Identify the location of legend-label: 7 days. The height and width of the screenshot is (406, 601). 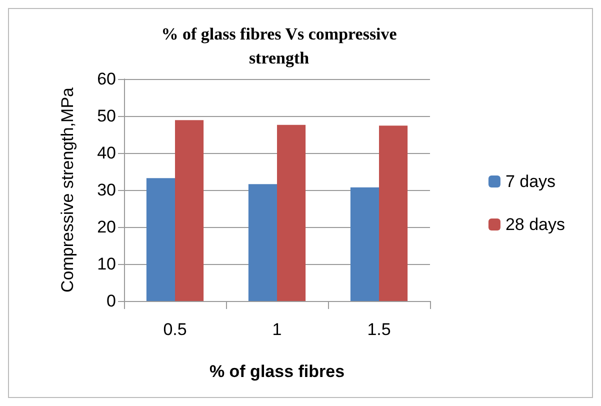
(530, 181).